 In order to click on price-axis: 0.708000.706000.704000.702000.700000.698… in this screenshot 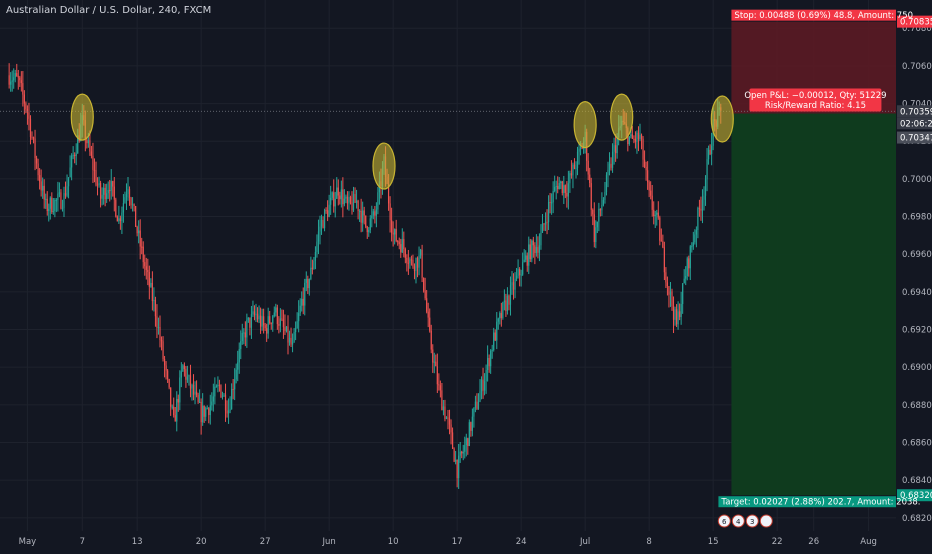, I will do `click(914, 269)`.